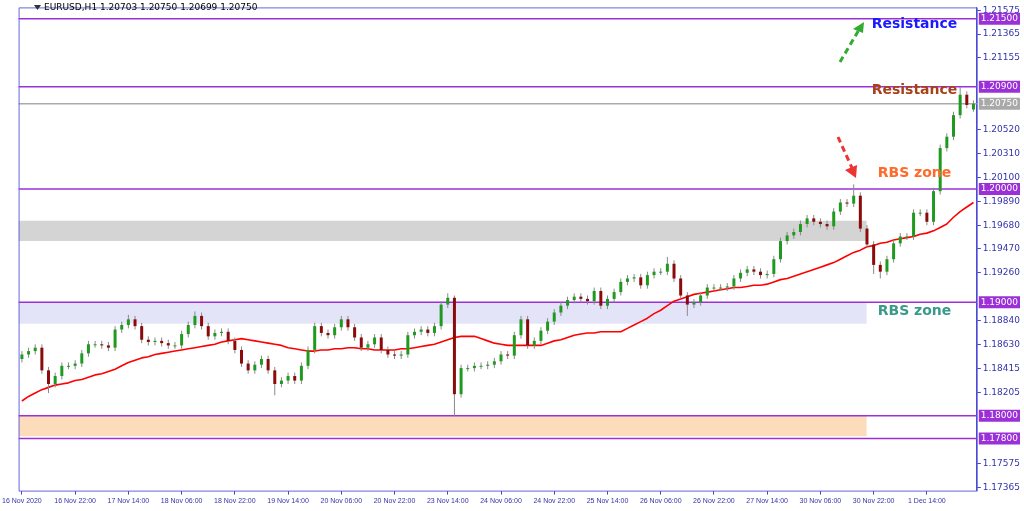  Describe the element at coordinates (999, 415) in the screenshot. I see `ref-line-label: 1.18000` at that location.